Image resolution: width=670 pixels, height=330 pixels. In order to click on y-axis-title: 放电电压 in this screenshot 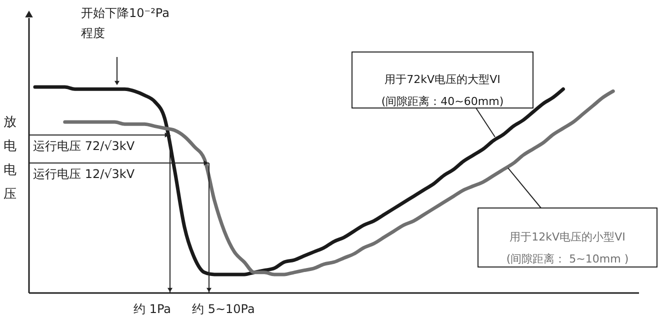, I will do `click(10, 158)`.